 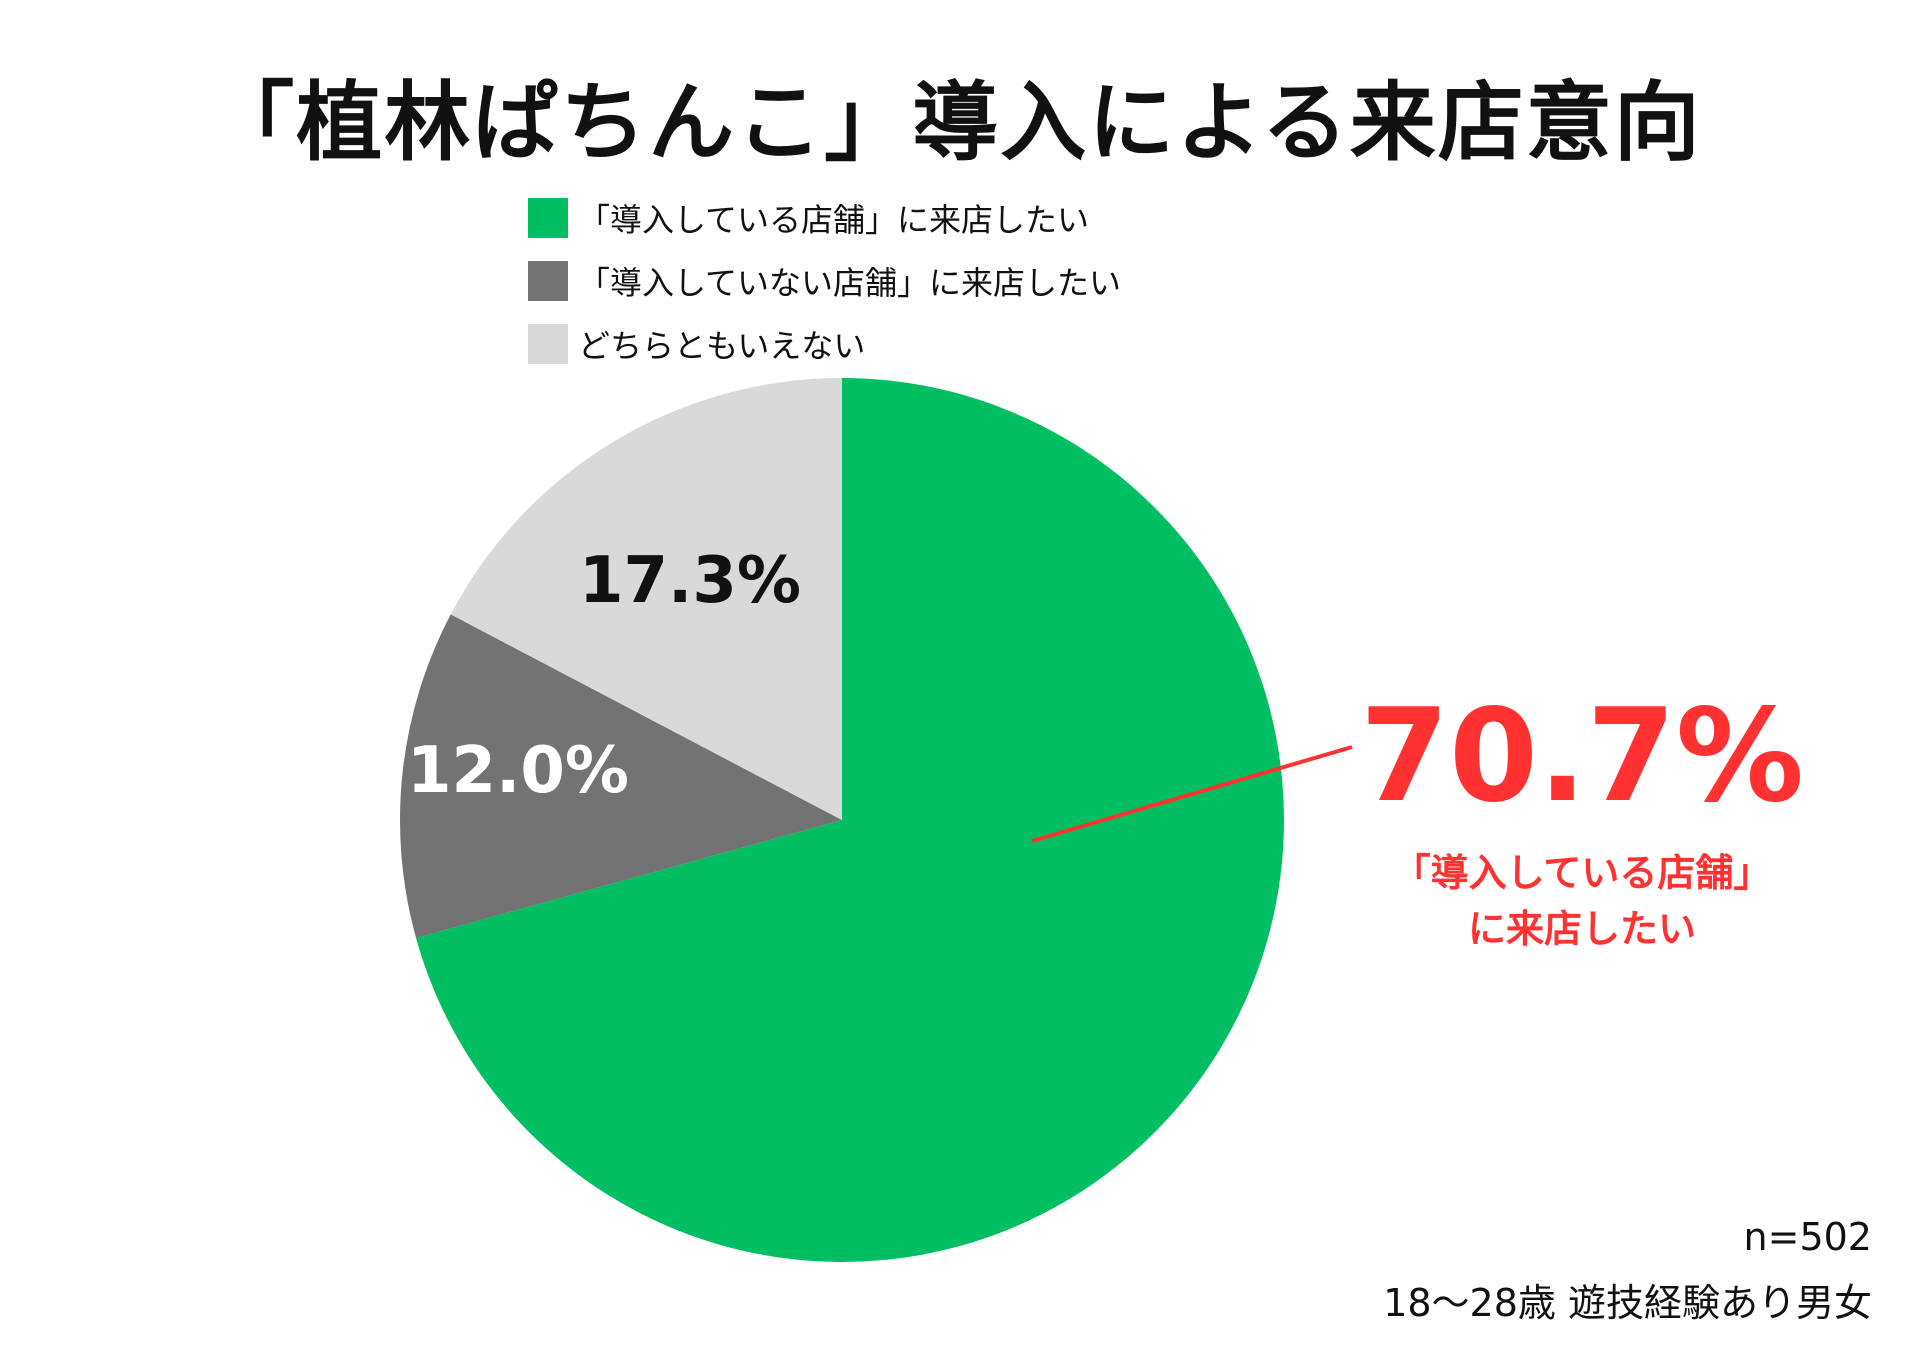 What do you see at coordinates (850, 283) in the screenshot?
I see `legend-label-no-install: 「導入していない店舗」に来店したい` at bounding box center [850, 283].